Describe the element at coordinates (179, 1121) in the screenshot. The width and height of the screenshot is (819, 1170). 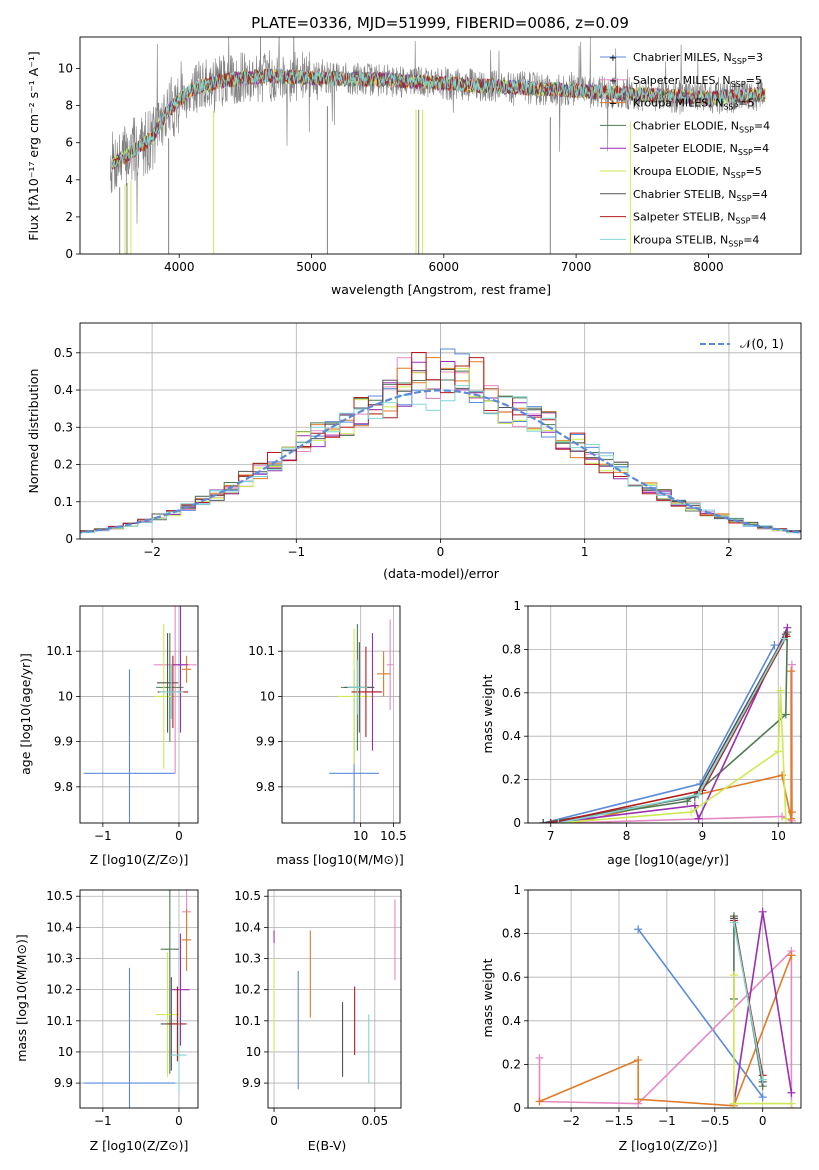
I see `mass_vs_Z-x-tick-label: 0` at that location.